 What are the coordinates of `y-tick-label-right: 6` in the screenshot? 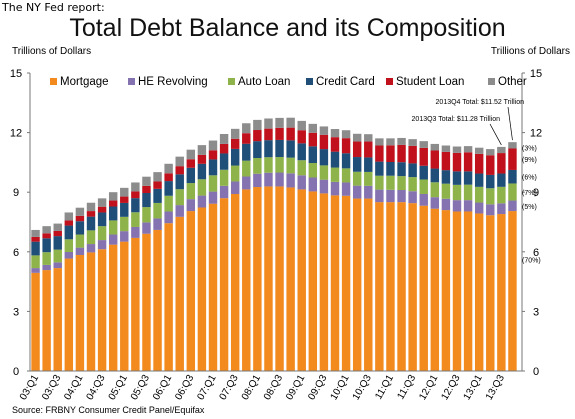 It's located at (536, 253).